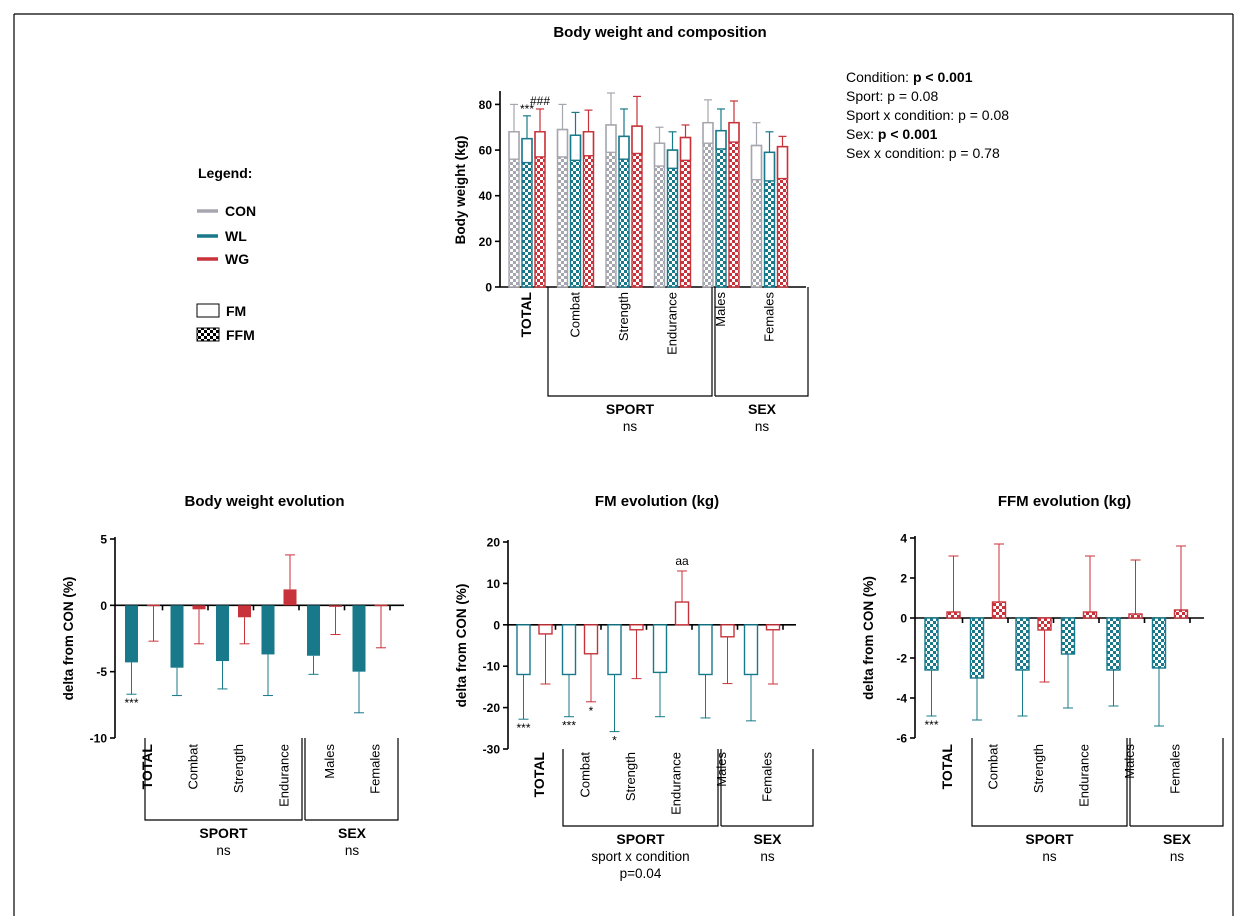 The image size is (1247, 921). What do you see at coordinates (901, 659) in the screenshot?
I see `ffm-y-tick-label: -2` at bounding box center [901, 659].